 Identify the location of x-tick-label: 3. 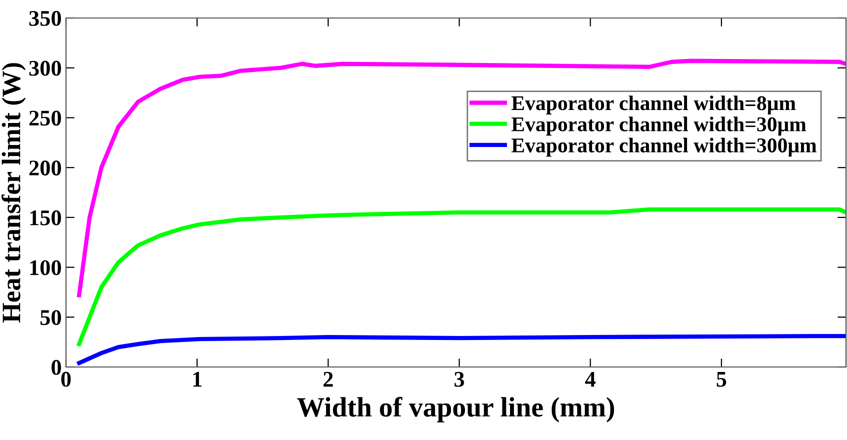
(459, 379).